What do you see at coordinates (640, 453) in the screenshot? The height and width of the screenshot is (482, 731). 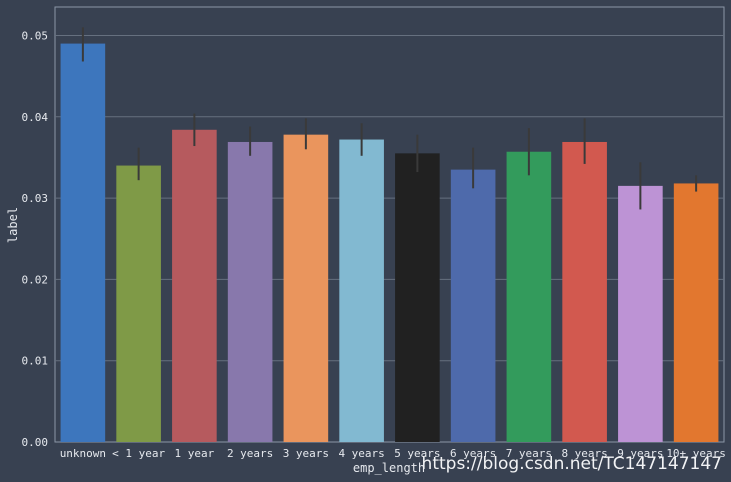 I see `x-tick-label: 9 years` at bounding box center [640, 453].